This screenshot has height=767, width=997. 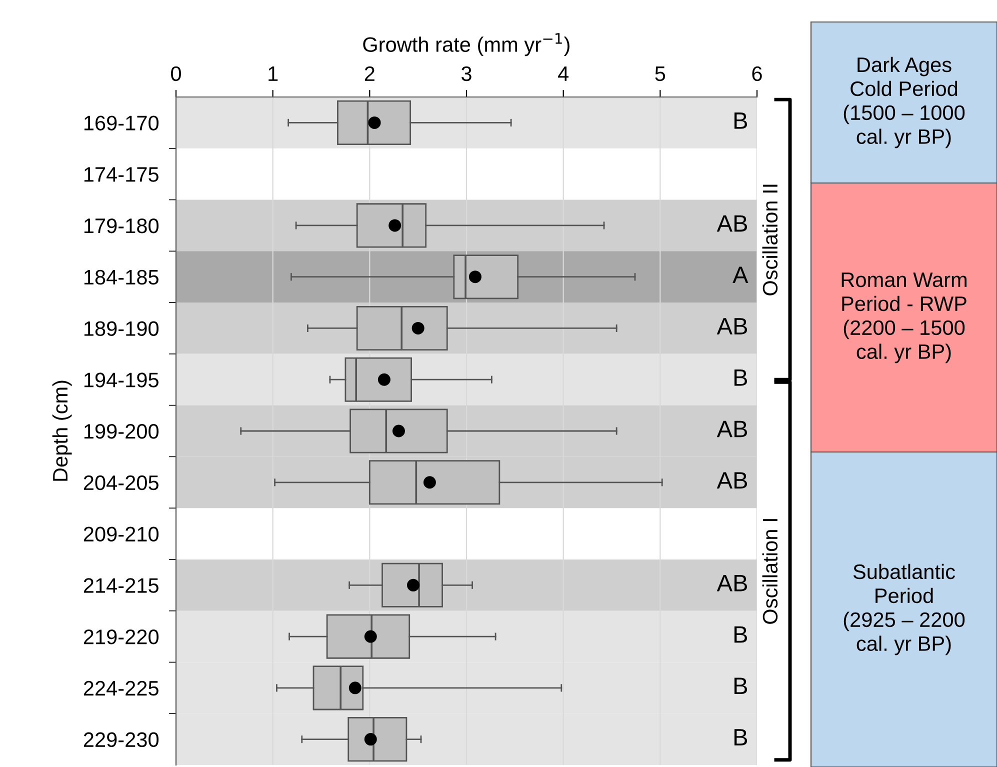 What do you see at coordinates (121, 431) in the screenshot?
I see `y-tick-label: 199-200` at bounding box center [121, 431].